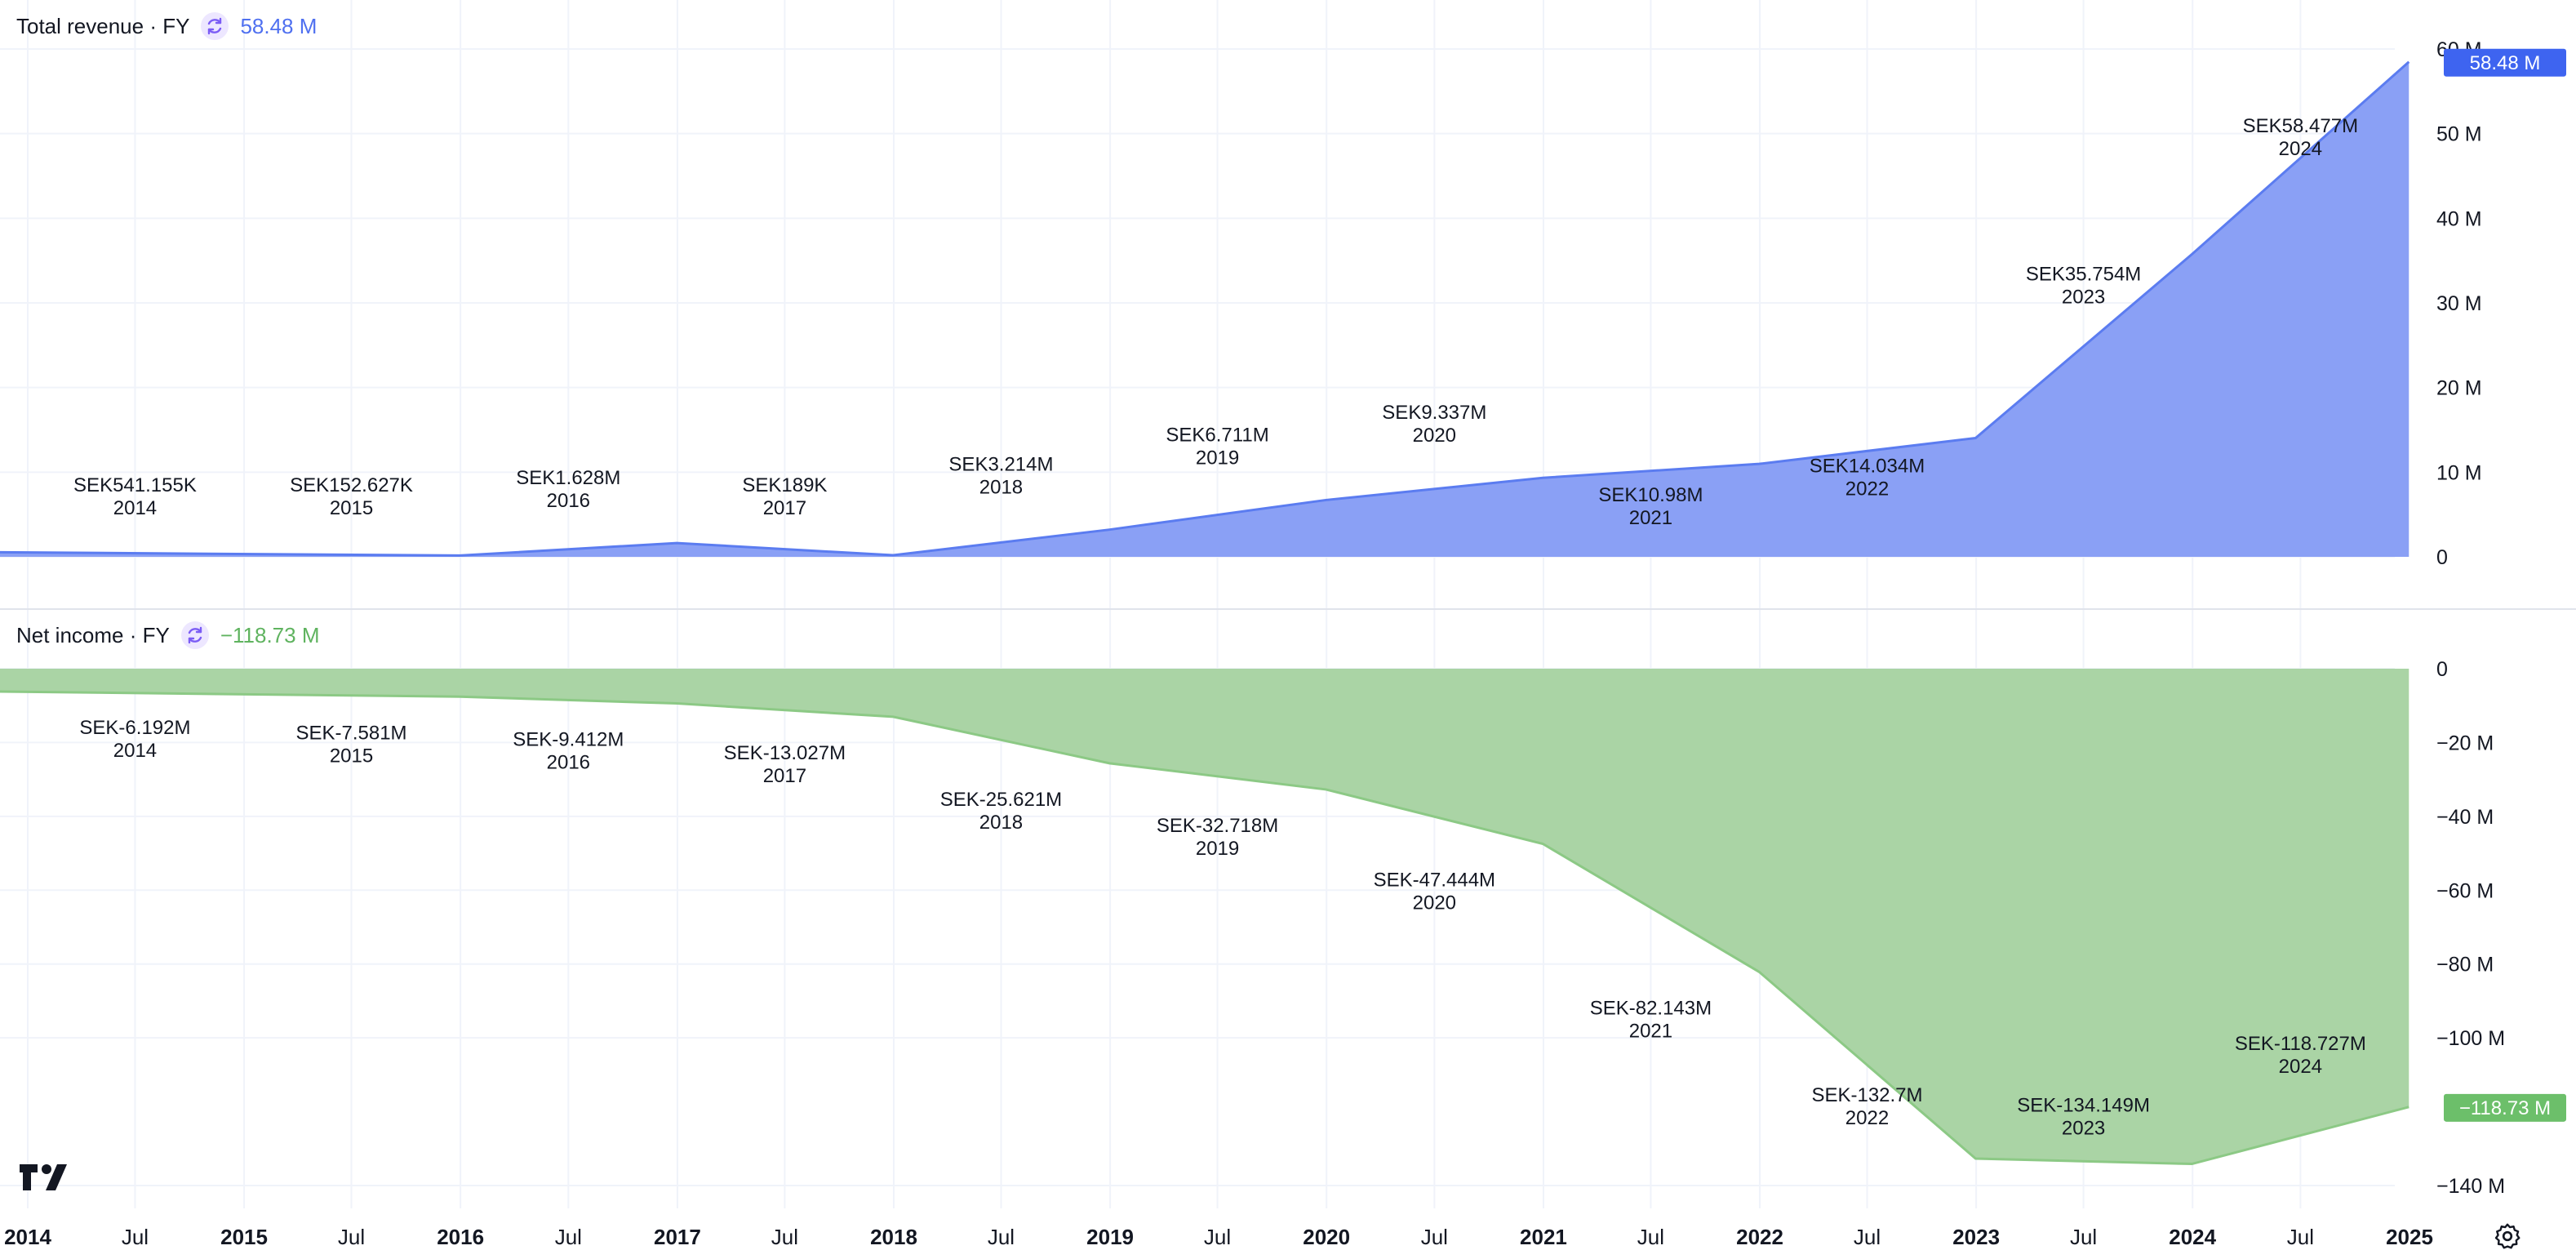  Describe the element at coordinates (2083, 1129) in the screenshot. I see `net-income-data-label-year: 2023` at that location.